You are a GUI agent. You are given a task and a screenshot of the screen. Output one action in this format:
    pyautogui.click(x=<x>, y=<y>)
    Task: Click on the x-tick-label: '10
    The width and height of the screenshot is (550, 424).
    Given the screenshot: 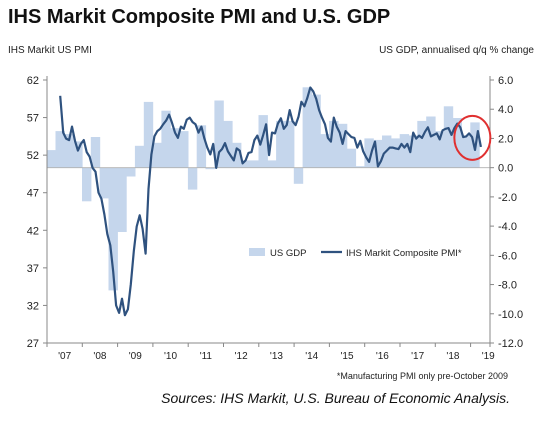 What is the action you would take?
    pyautogui.click(x=170, y=356)
    